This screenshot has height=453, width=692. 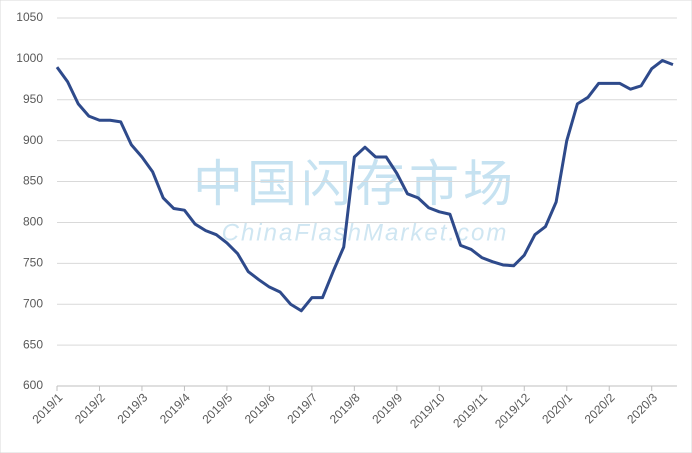 I want to click on y-tick-label: 650, so click(x=33, y=344).